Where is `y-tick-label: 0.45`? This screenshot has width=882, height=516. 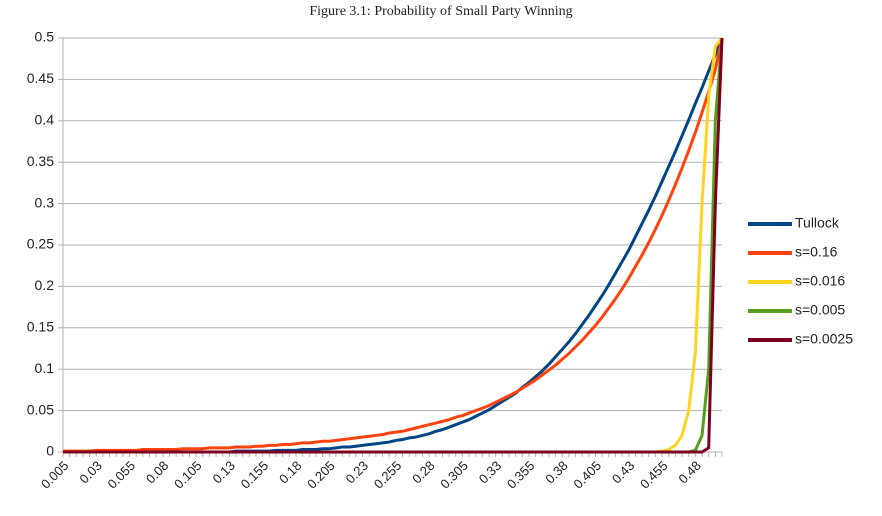
y-tick-label: 0.45 is located at coordinates (40, 78).